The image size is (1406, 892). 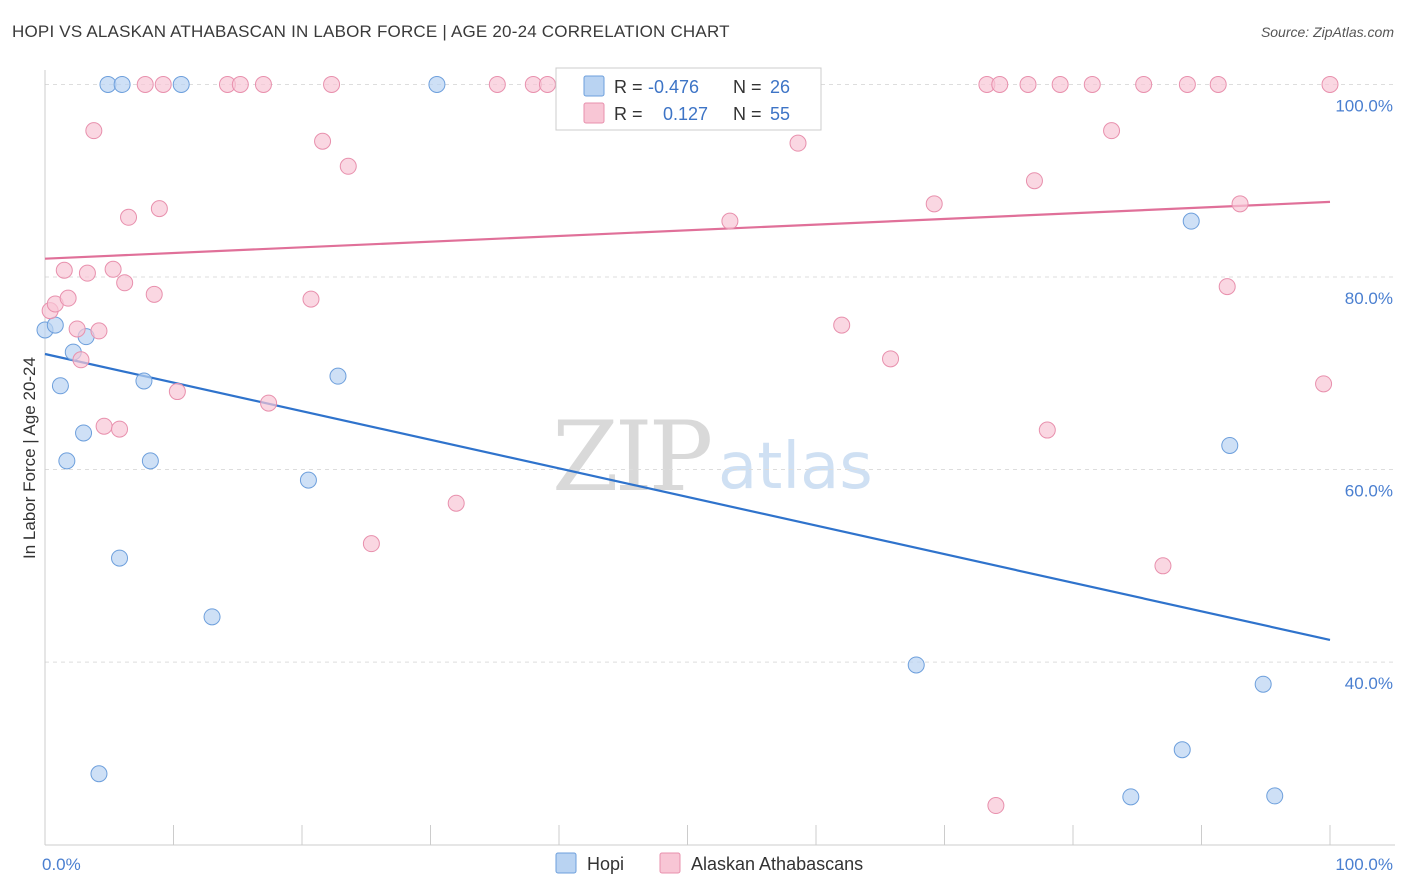 I want to click on x-tick-label: 100.0%, so click(x=1364, y=864).